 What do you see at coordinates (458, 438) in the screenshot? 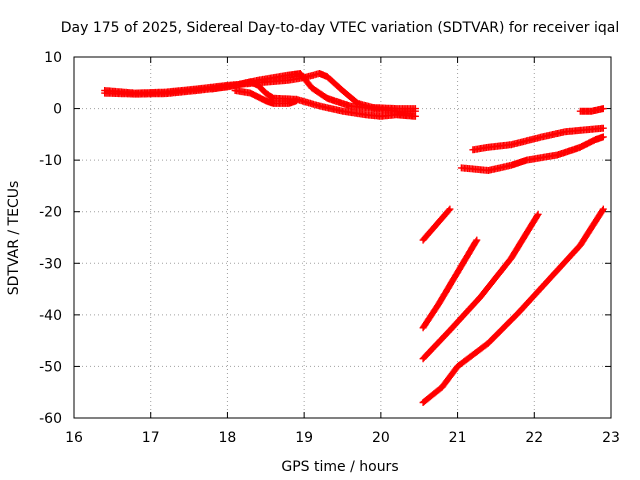
I see `x-tick-label: 21` at bounding box center [458, 438].